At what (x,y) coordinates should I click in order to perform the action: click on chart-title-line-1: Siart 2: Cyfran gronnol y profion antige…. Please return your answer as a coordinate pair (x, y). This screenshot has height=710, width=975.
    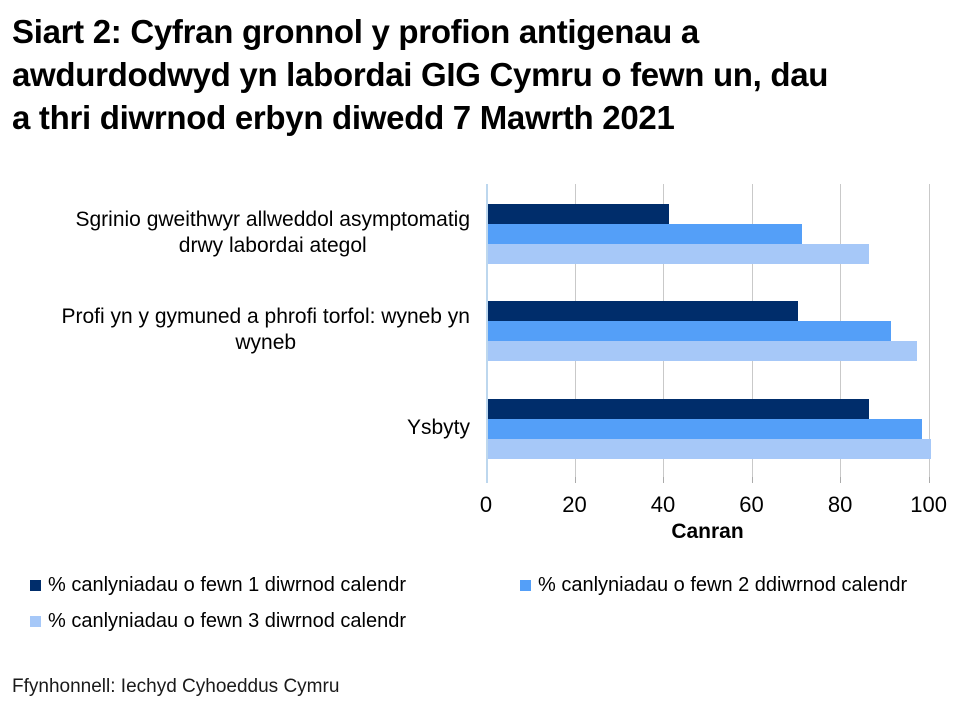
    Looking at the image, I should click on (355, 31).